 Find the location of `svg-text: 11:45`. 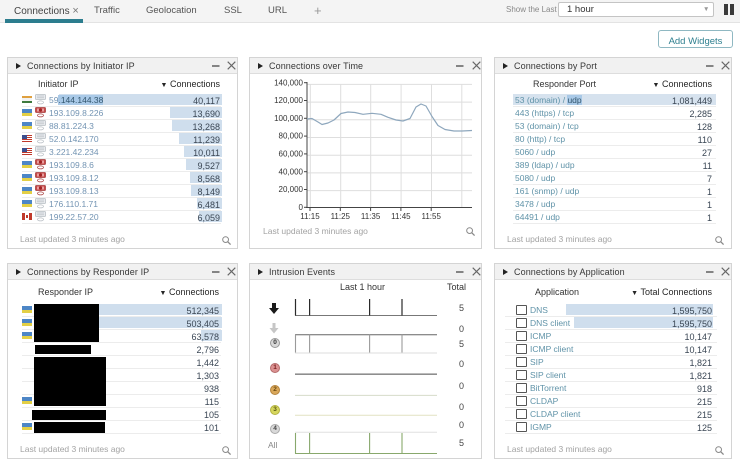

svg-text: 11:45 is located at coordinates (401, 216).